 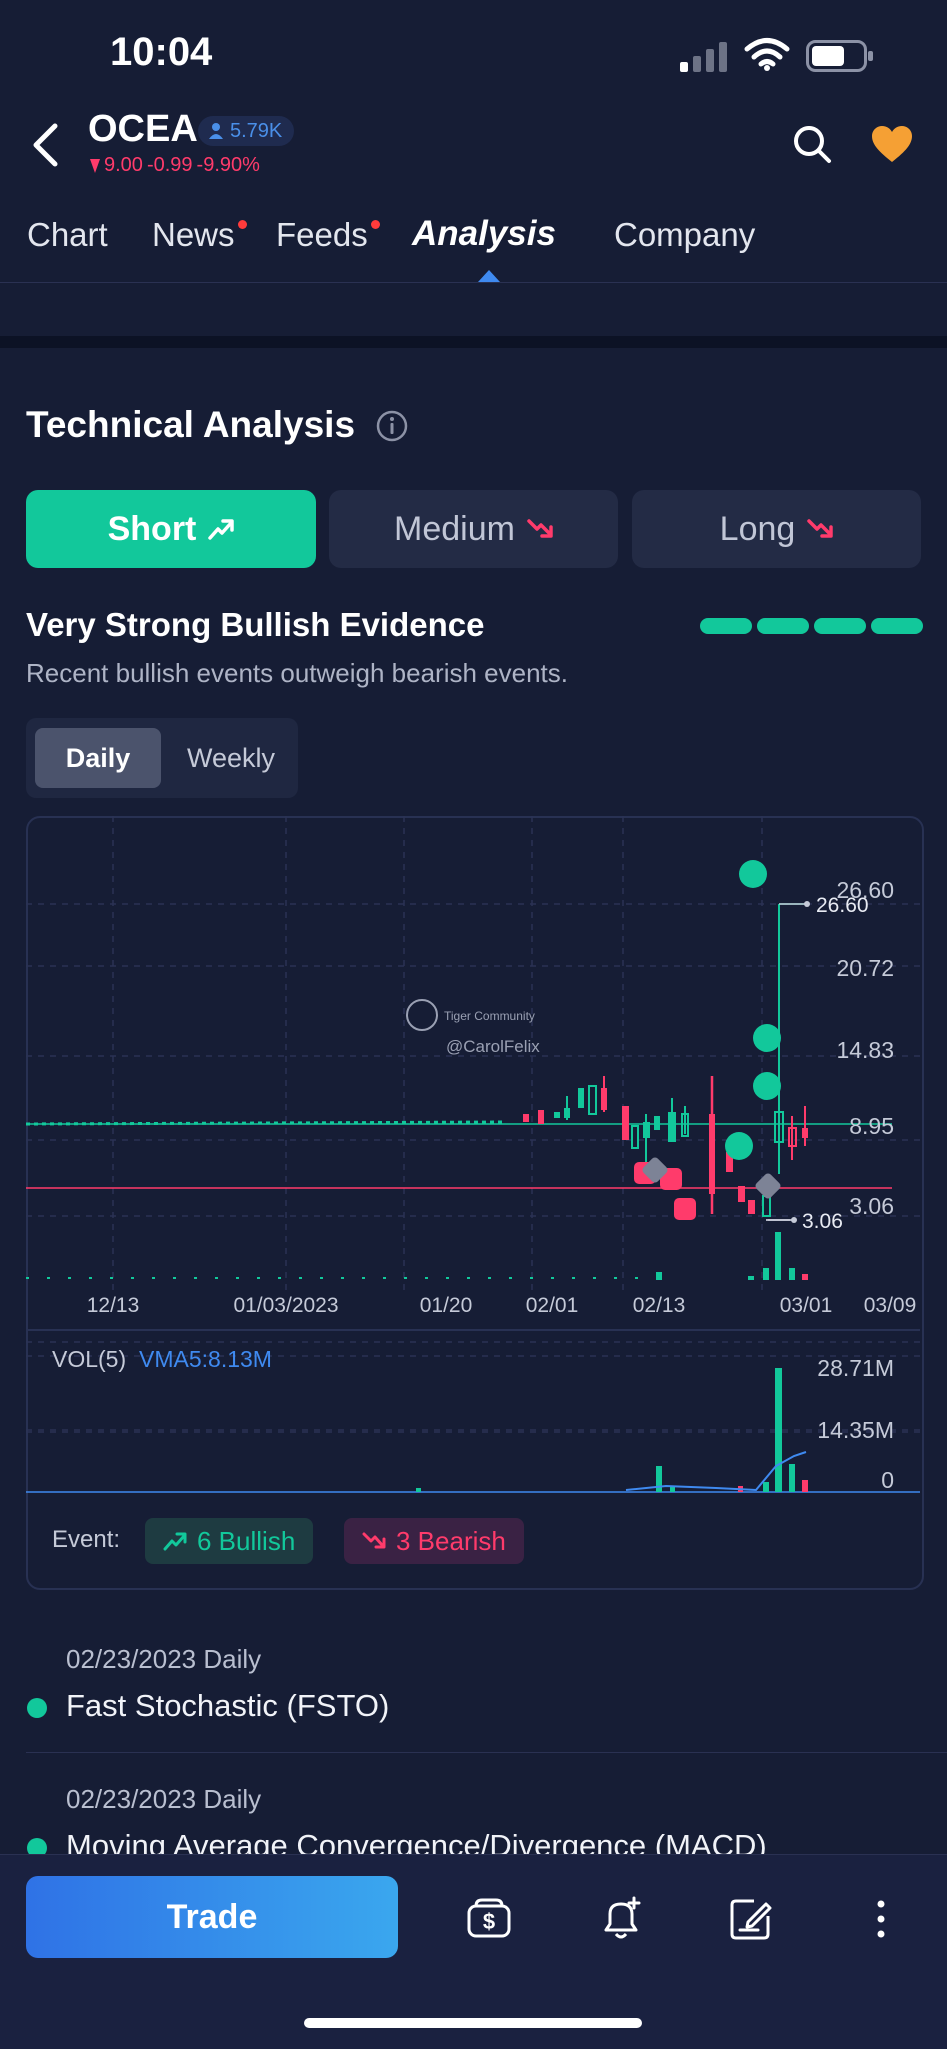 What do you see at coordinates (152, 528) in the screenshot?
I see `term-short-label: Short` at bounding box center [152, 528].